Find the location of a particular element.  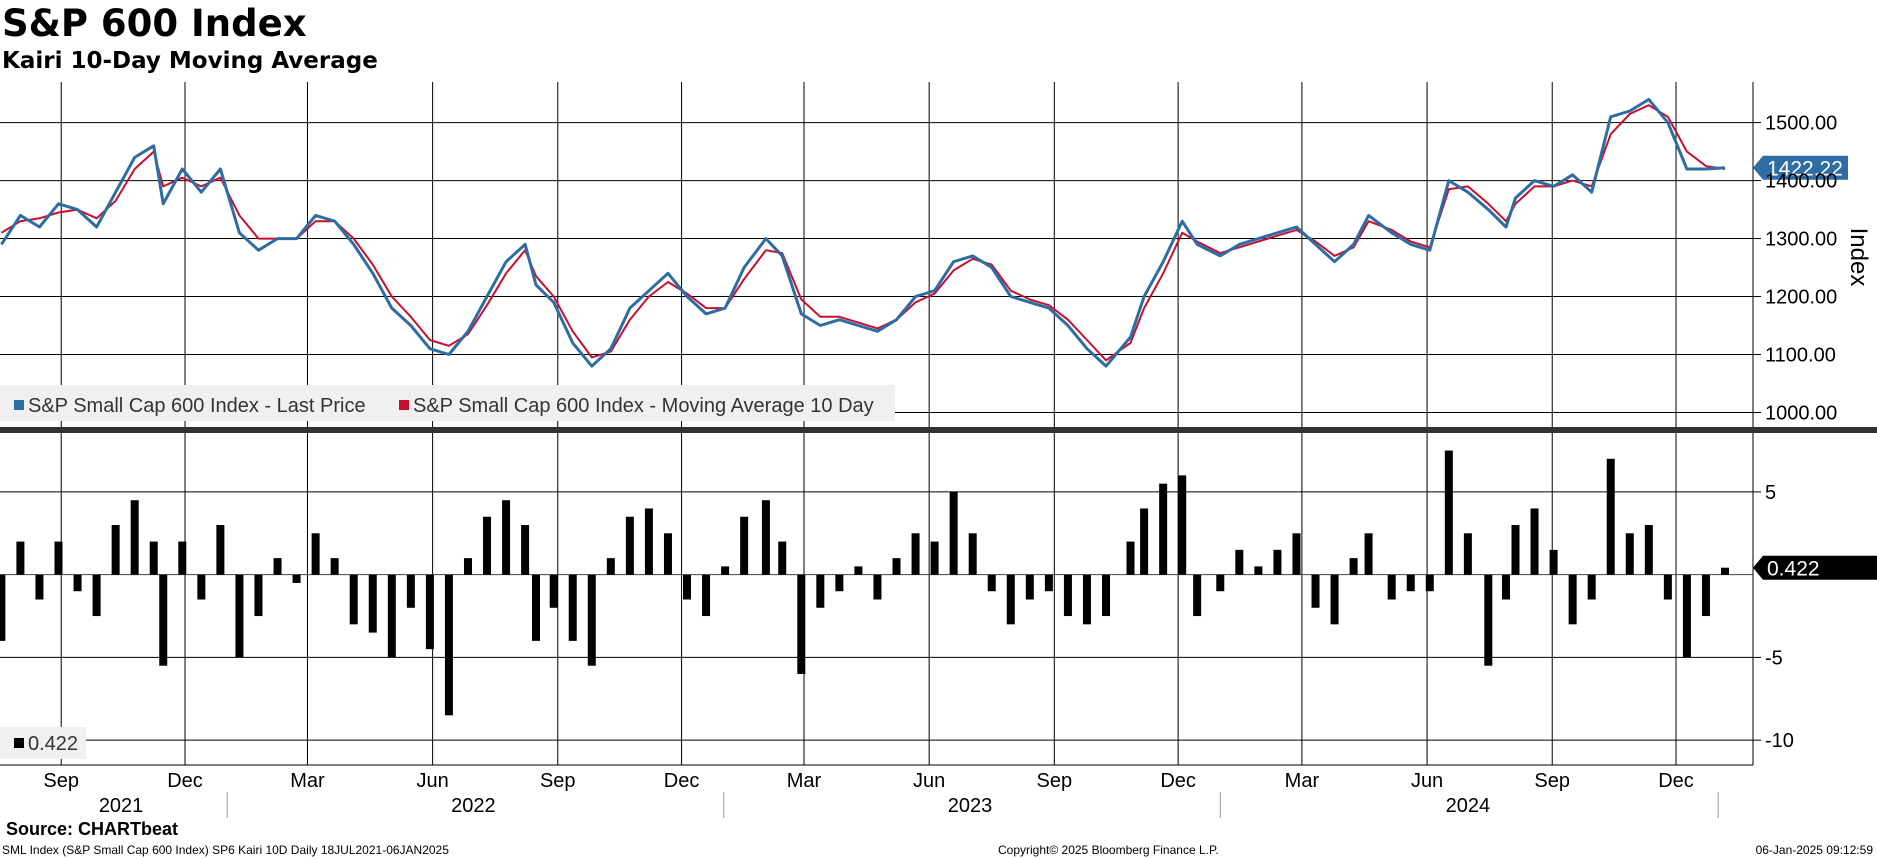

source-note: Source: CHARTbeat is located at coordinates (92, 829).